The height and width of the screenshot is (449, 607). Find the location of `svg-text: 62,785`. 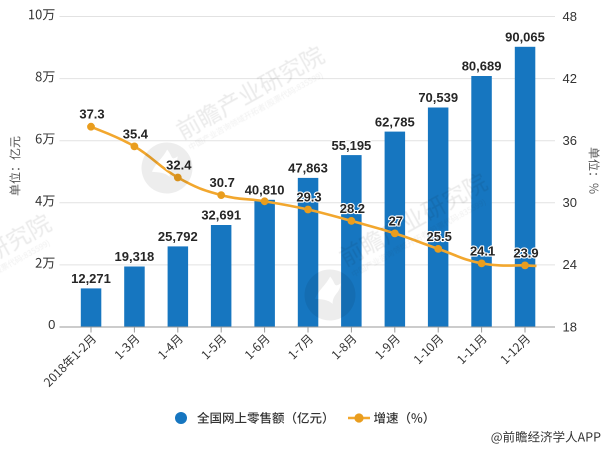

svg-text: 62,785 is located at coordinates (395, 121).